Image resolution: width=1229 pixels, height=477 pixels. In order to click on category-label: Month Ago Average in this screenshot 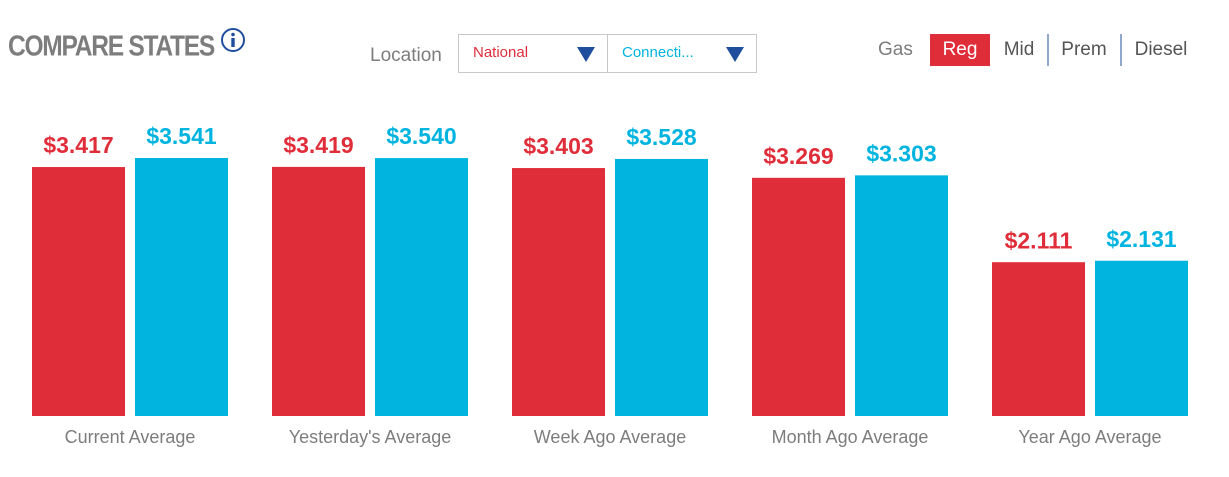, I will do `click(850, 437)`.